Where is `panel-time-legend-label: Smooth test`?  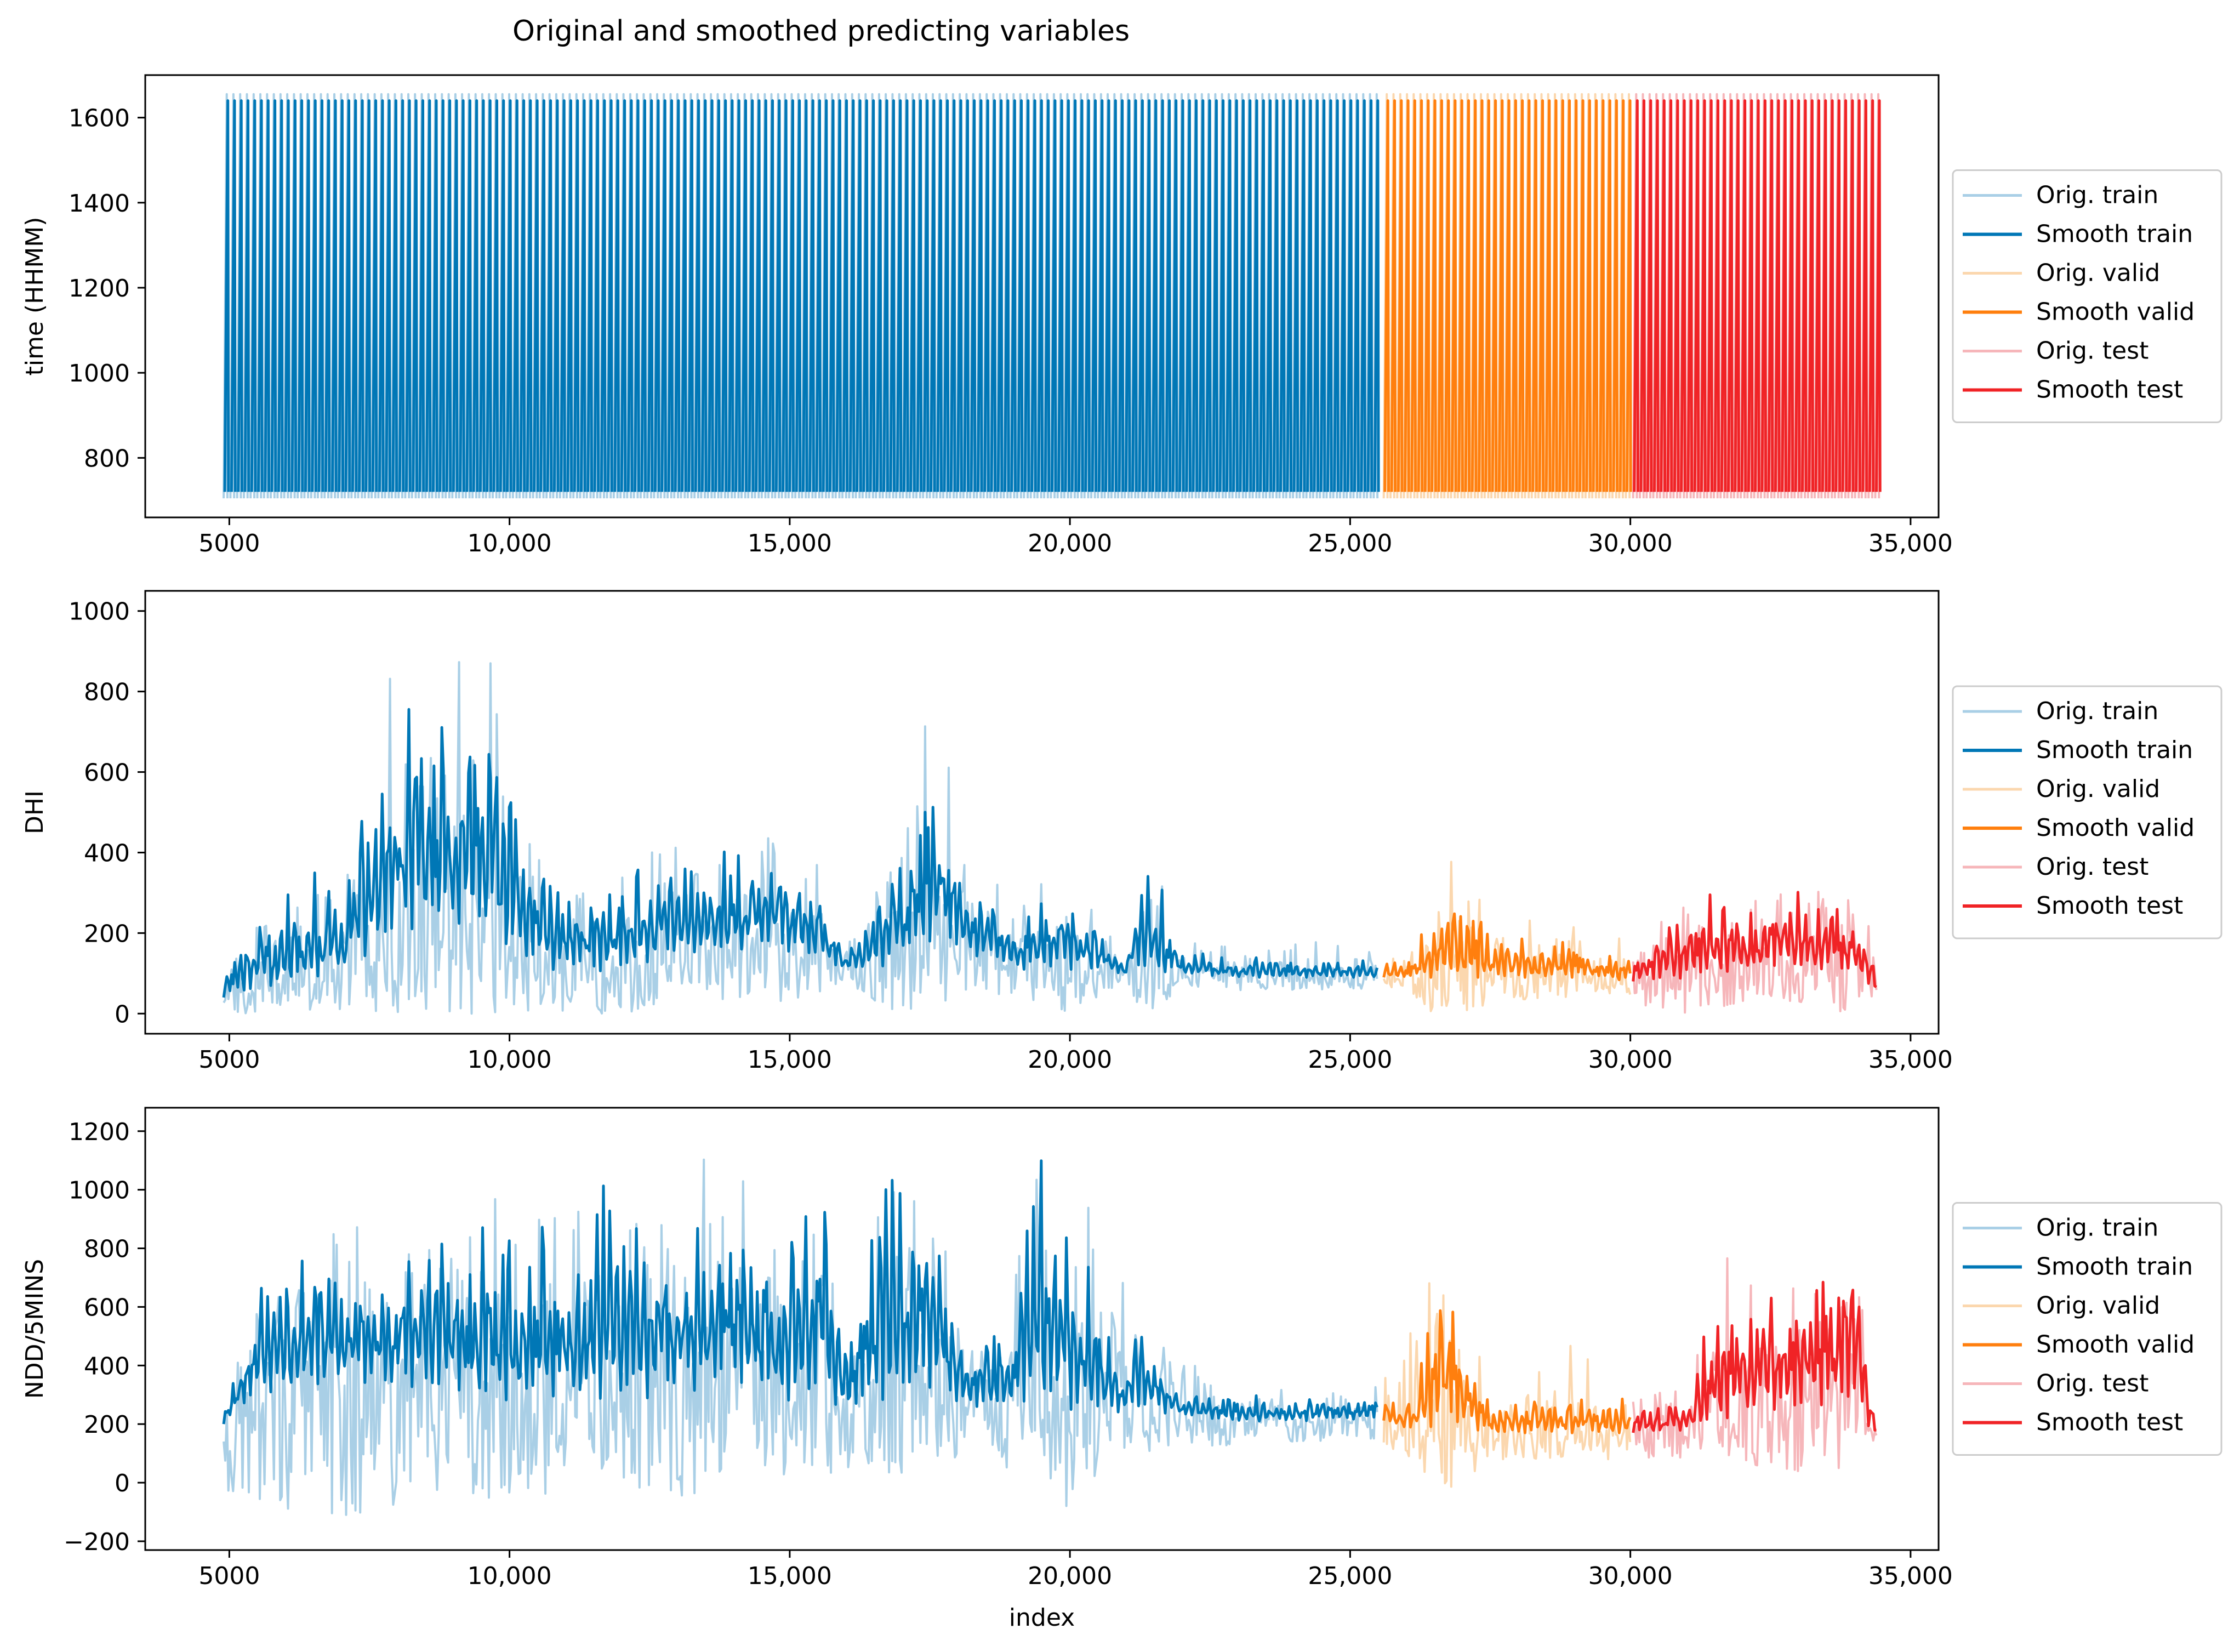
panel-time-legend-label: Smooth test is located at coordinates (2109, 390).